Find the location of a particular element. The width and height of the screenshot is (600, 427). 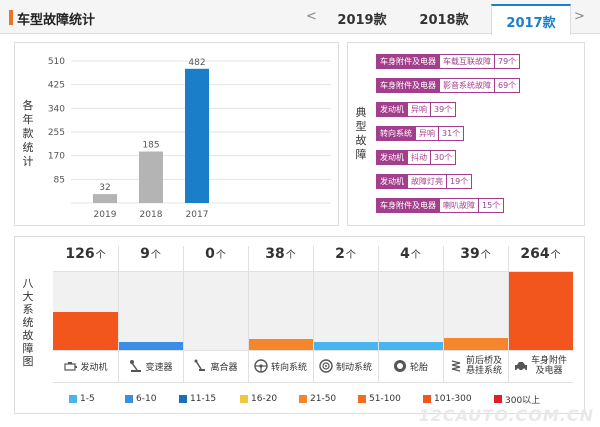

system-name: 离合器 is located at coordinates (224, 367).